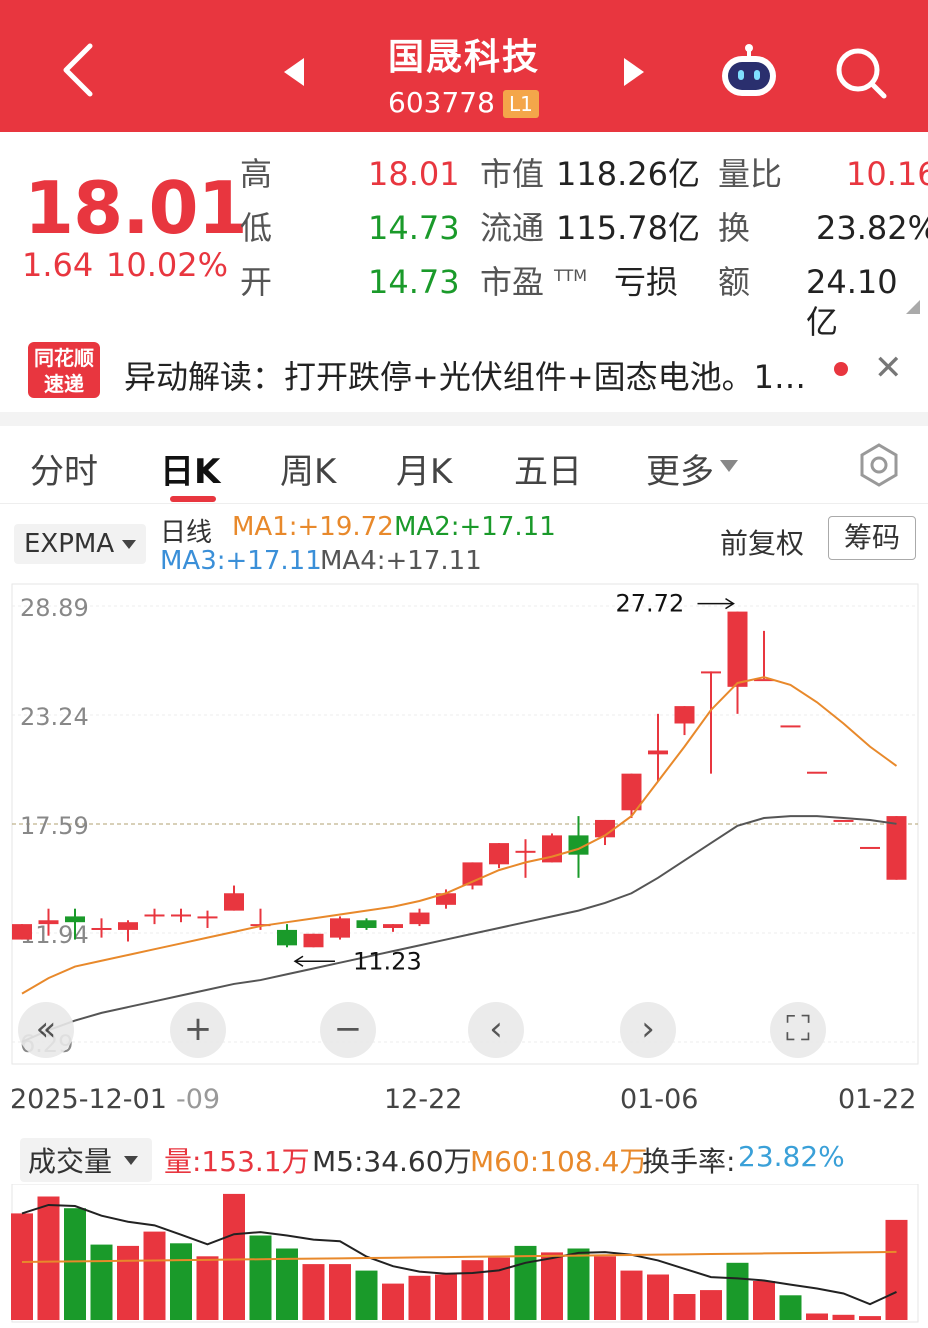  What do you see at coordinates (313, 527) in the screenshot?
I see `ma1-value: MA1:+19.72` at bounding box center [313, 527].